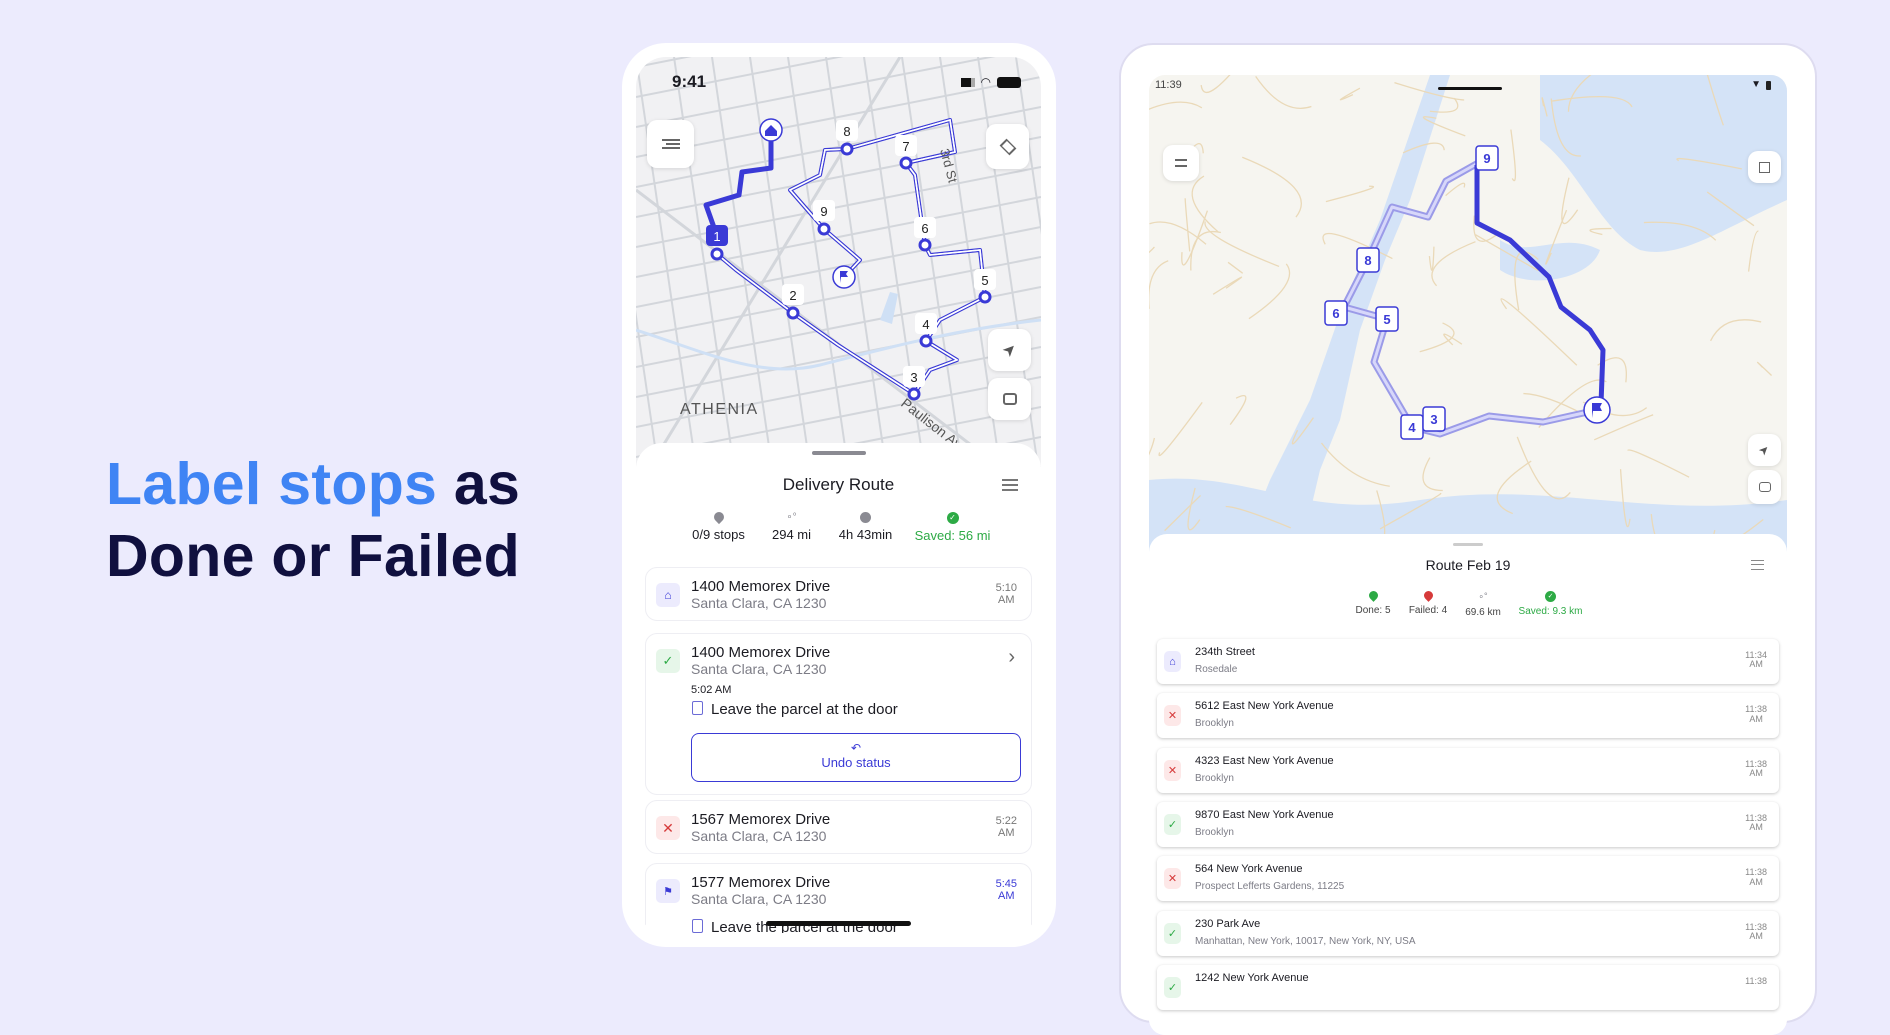 This screenshot has width=1890, height=1035. Describe the element at coordinates (719, 409) in the screenshot. I see `map-label-area: ATHENIA` at that location.